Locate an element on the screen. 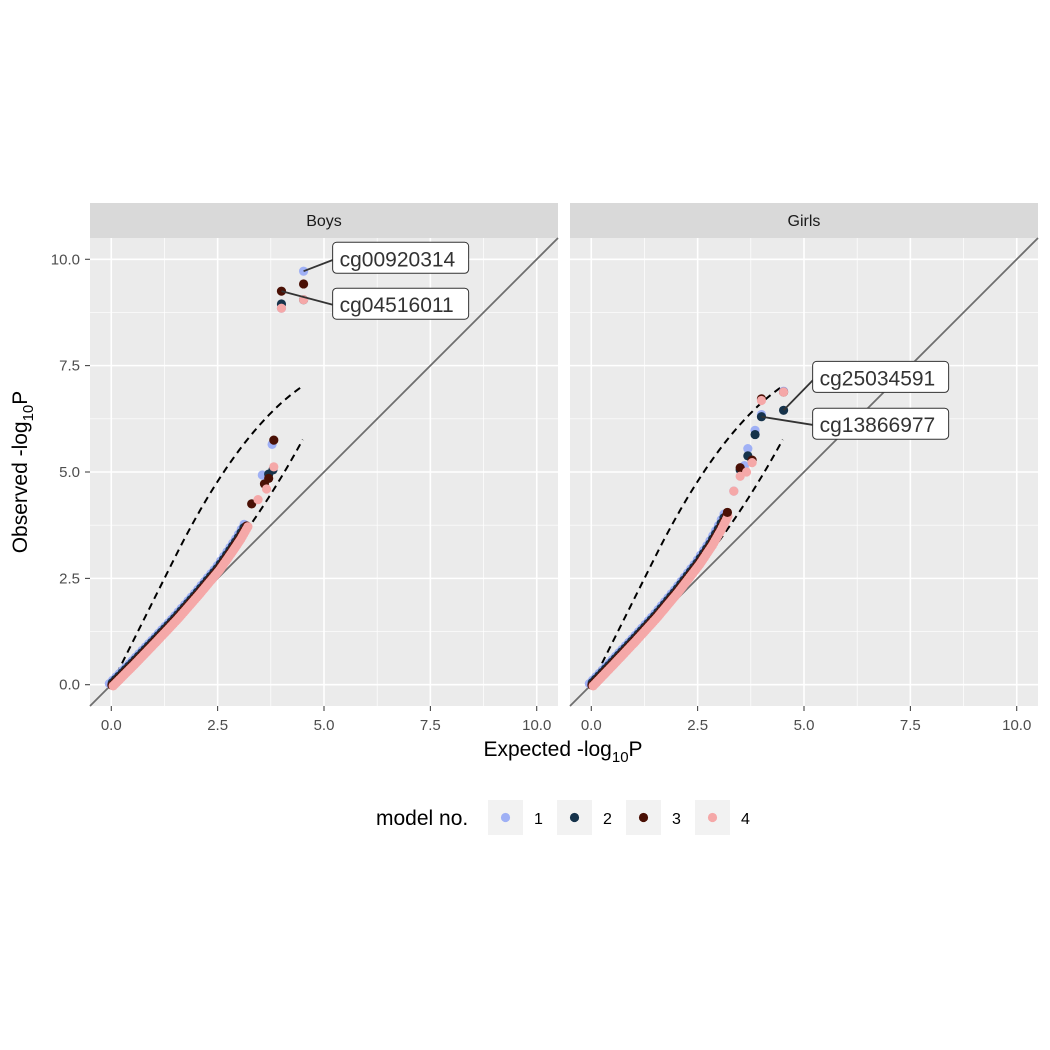 This screenshot has width=1050, height=1050. x-axis-title: Expected -log10P is located at coordinates (562, 752).